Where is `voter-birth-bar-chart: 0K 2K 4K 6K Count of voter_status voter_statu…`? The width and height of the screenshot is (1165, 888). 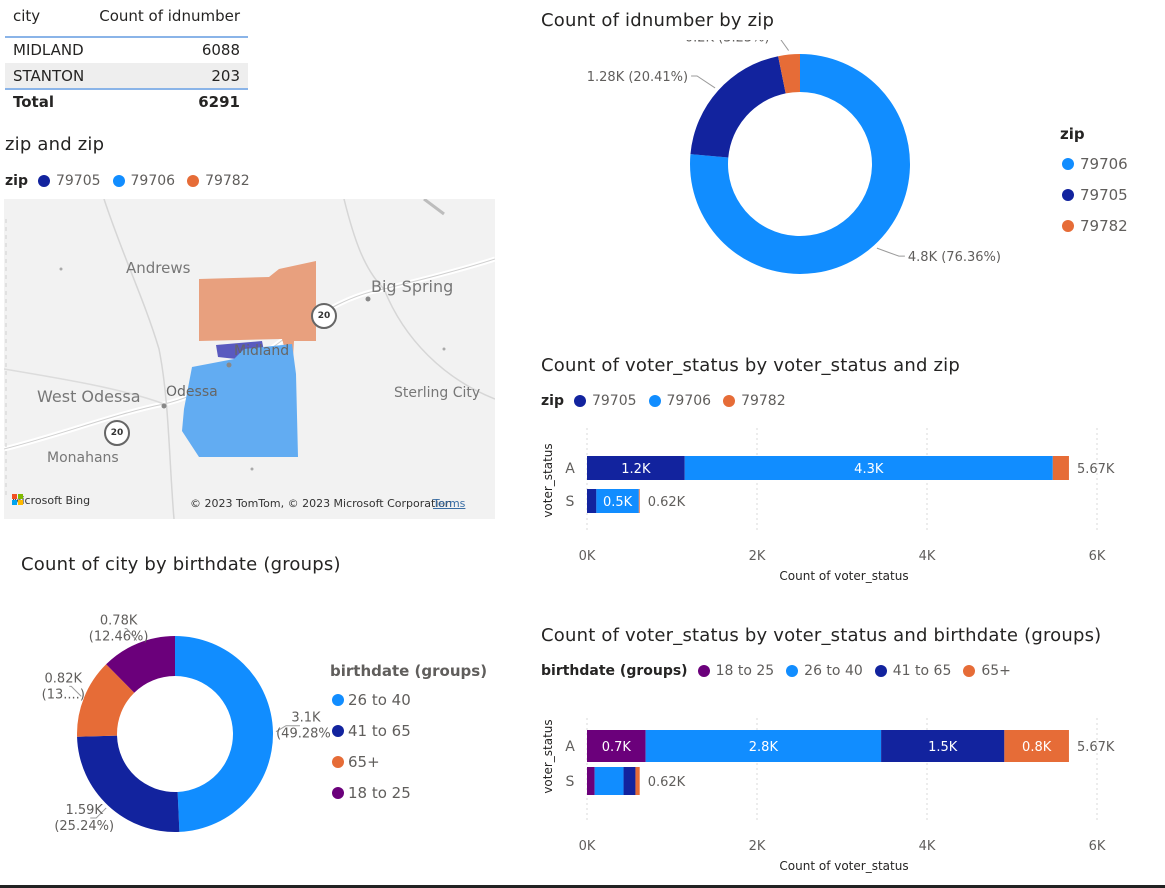
voter-birth-bar-chart: 0K 2K 4K 6K Count of voter_status voter_statu… is located at coordinates (845, 795).